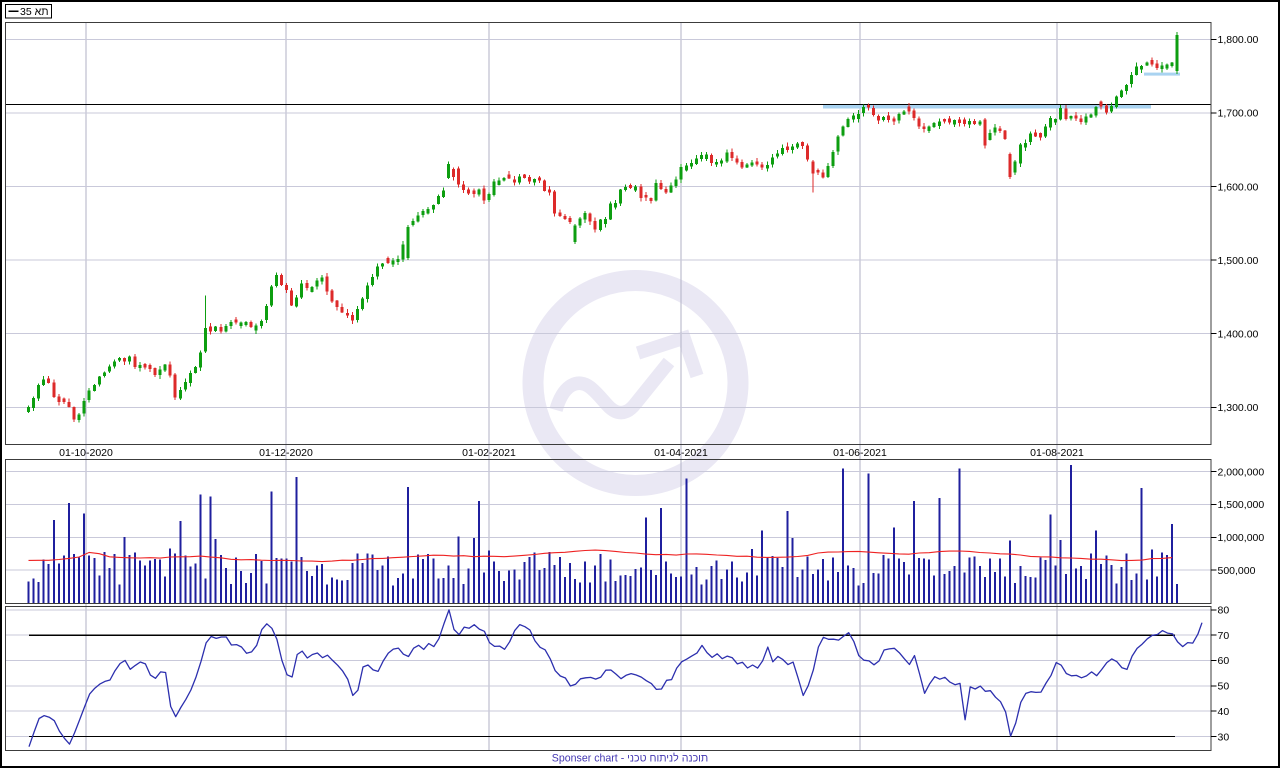 The height and width of the screenshot is (773, 1280). What do you see at coordinates (34, 12) in the screenshot?
I see `svg-text: 35 תא` at bounding box center [34, 12].